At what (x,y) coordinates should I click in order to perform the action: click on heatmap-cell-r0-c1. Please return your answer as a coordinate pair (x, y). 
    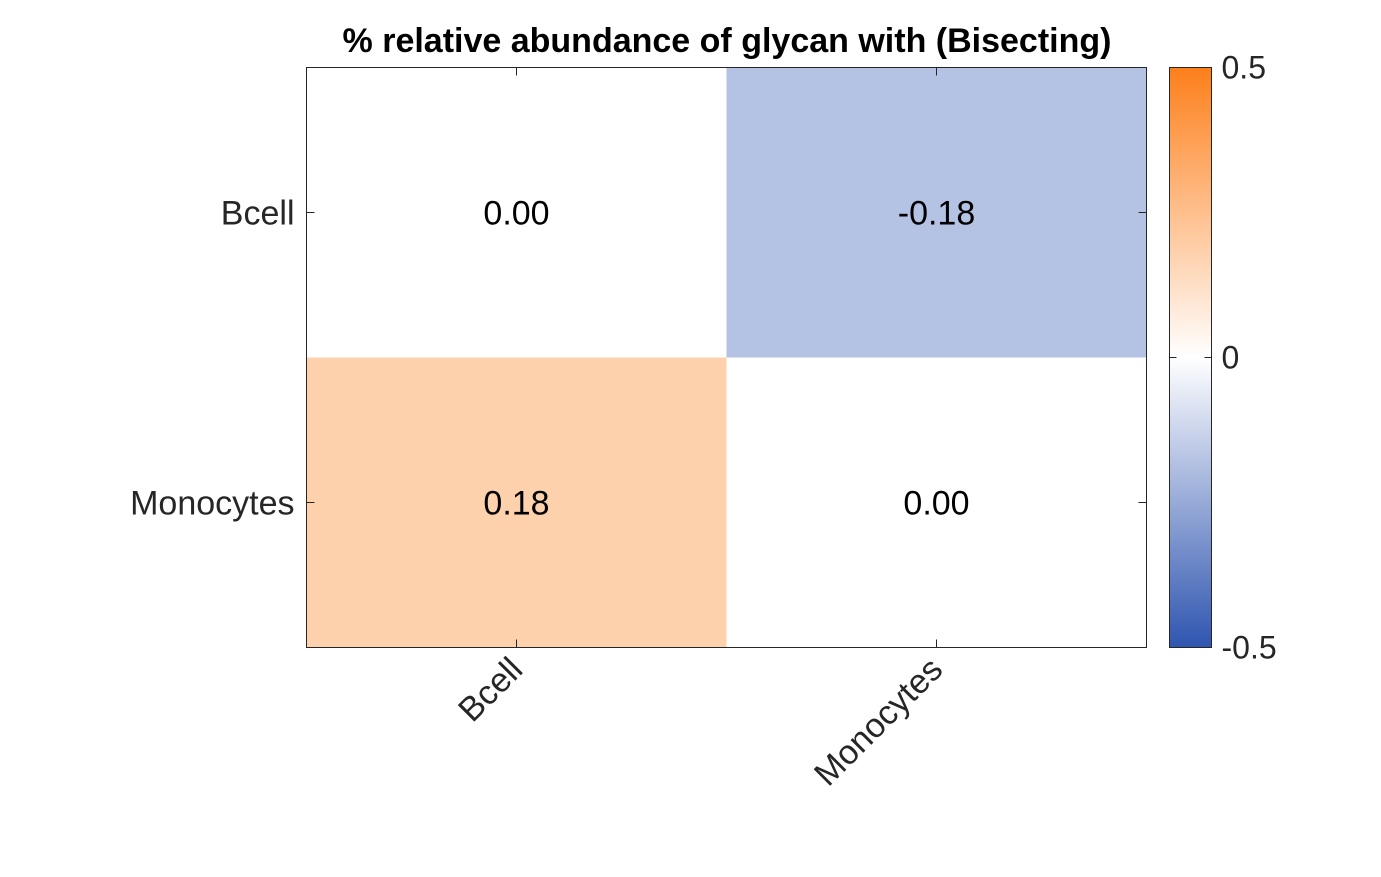
    Looking at the image, I should click on (936, 212).